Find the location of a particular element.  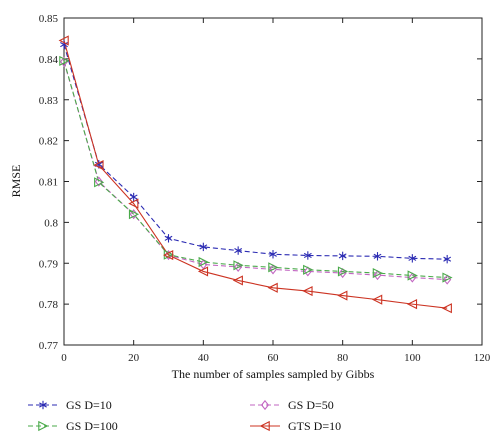

x-tick-label: 80 is located at coordinates (343, 358).